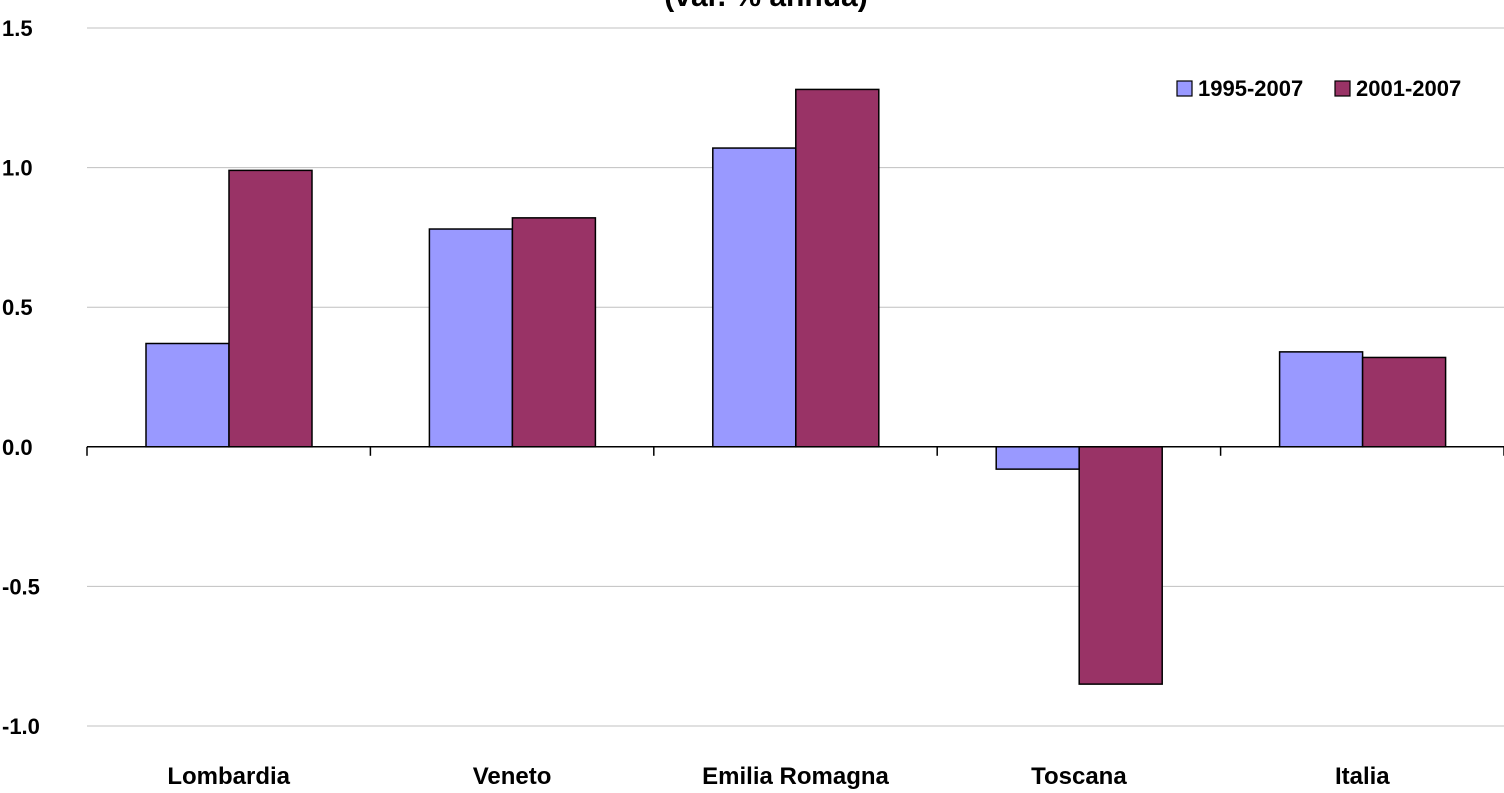 This screenshot has width=1504, height=793. What do you see at coordinates (17, 307) in the screenshot?
I see `y-tick-label: 0.5` at bounding box center [17, 307].